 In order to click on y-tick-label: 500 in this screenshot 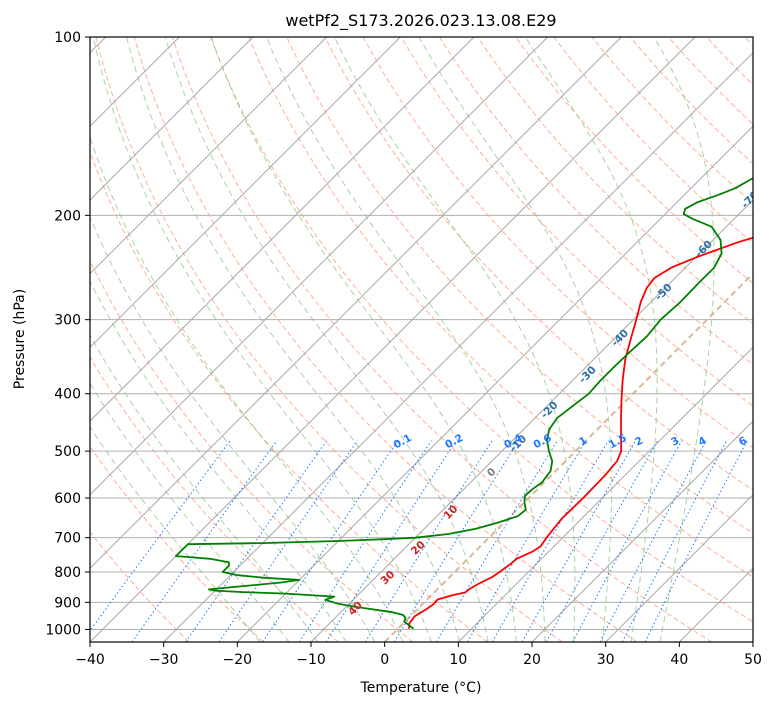, I will do `click(67, 452)`.